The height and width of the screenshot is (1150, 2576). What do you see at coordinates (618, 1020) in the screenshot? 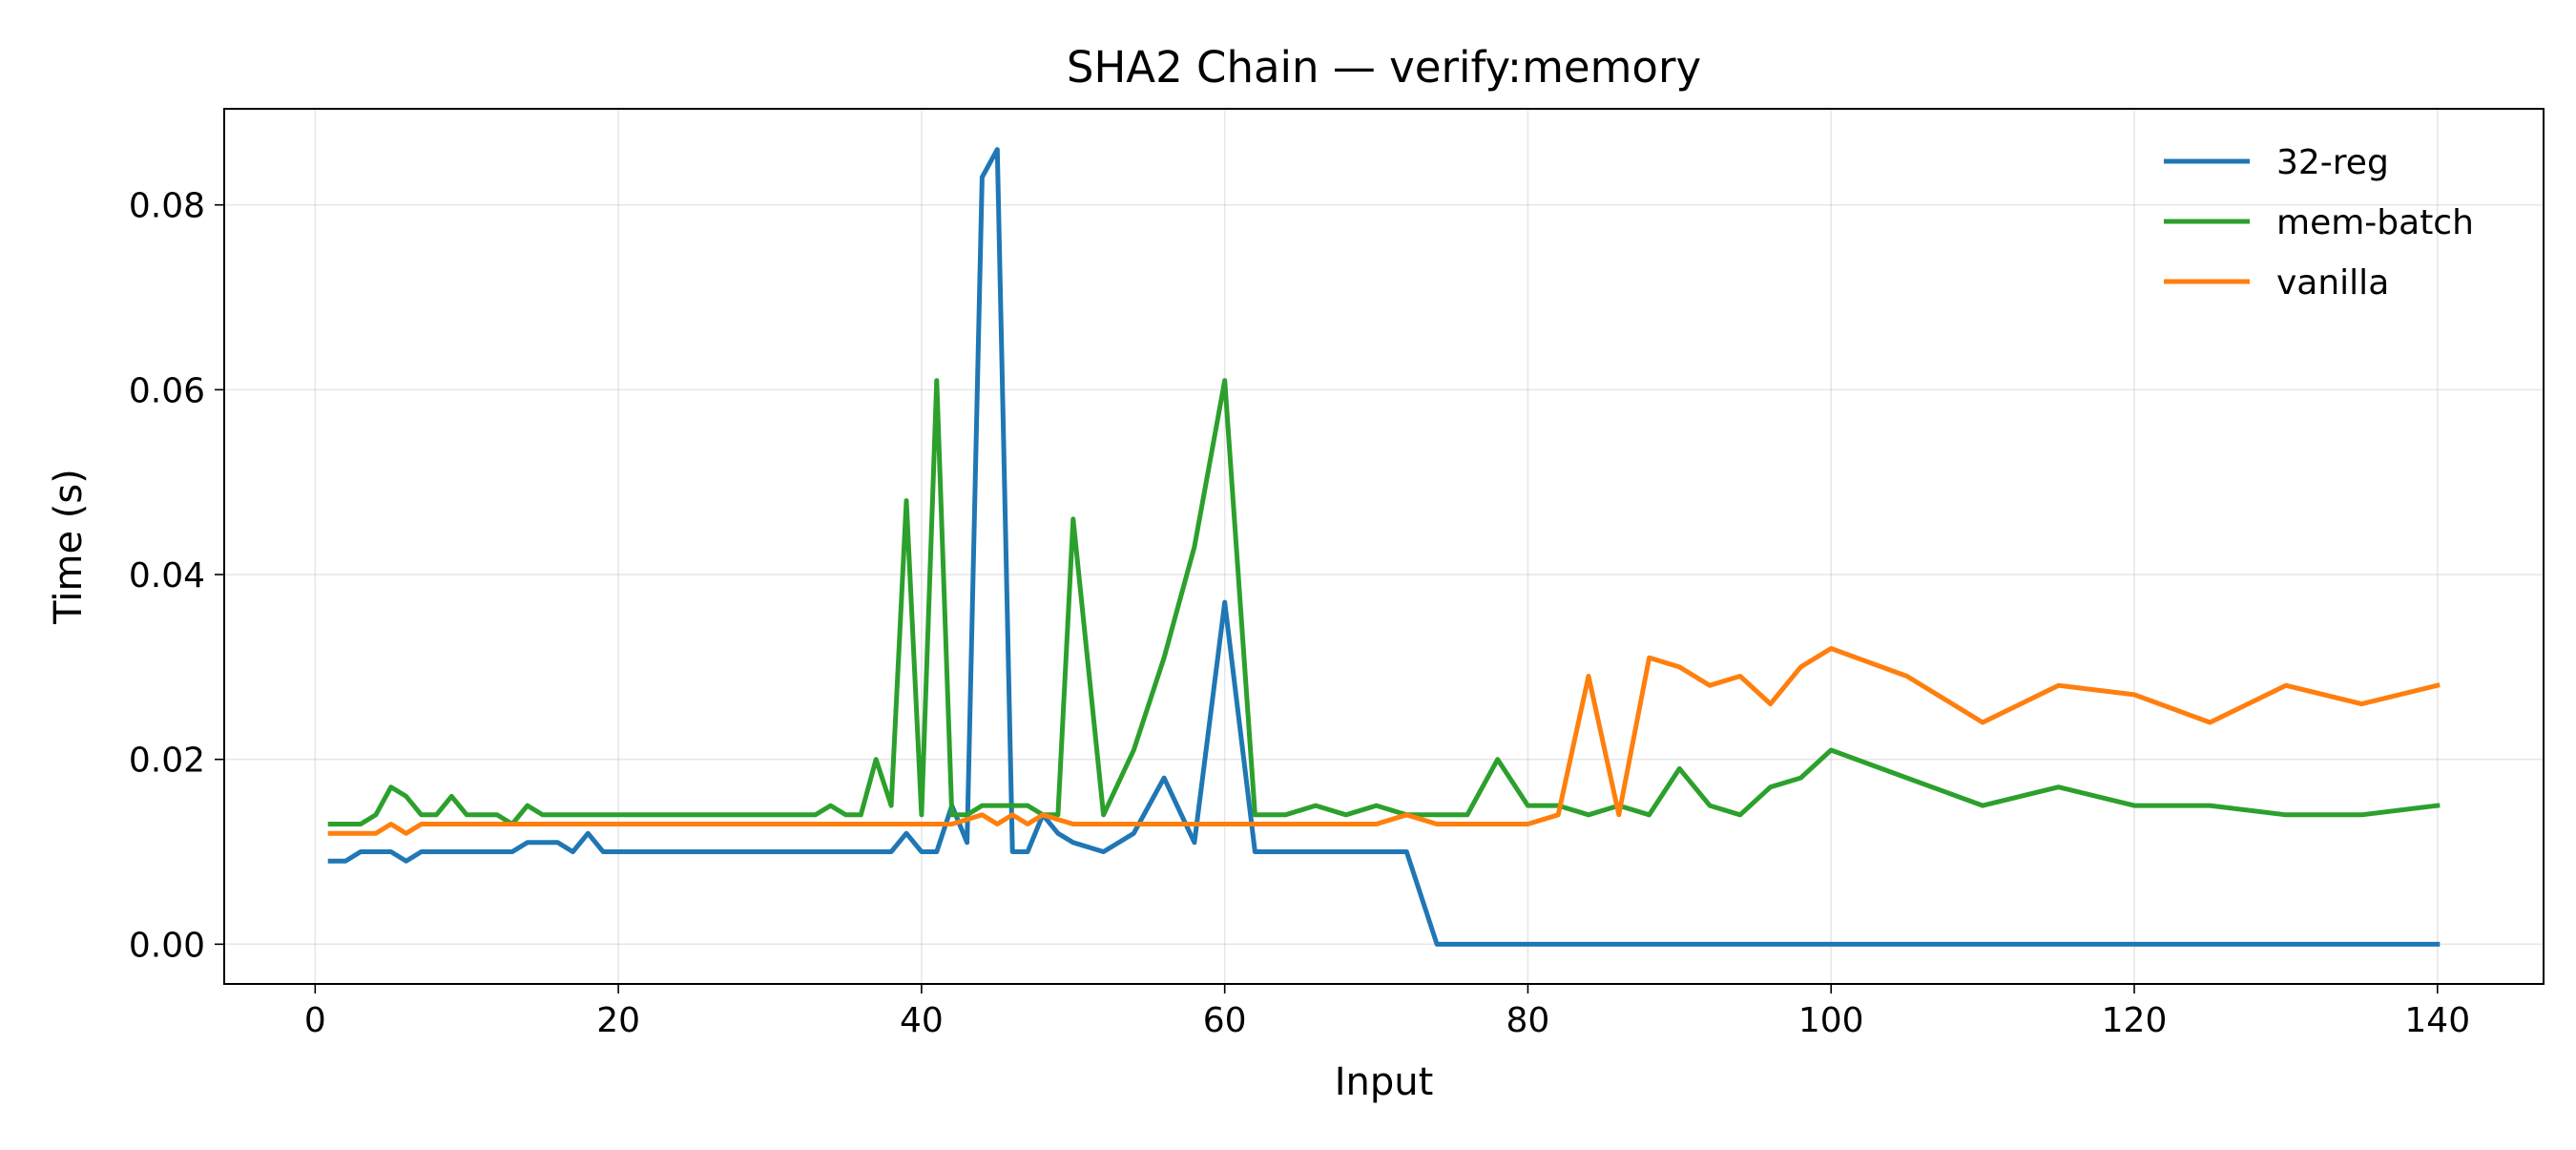
I see `x-tick-label: 20` at bounding box center [618, 1020].